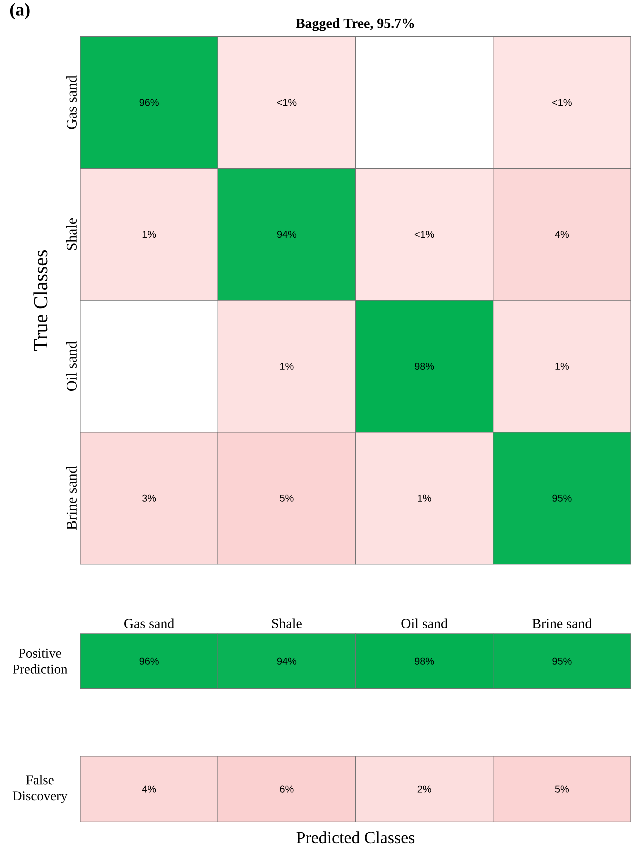  I want to click on y-tick-label: Shale, so click(71, 234).